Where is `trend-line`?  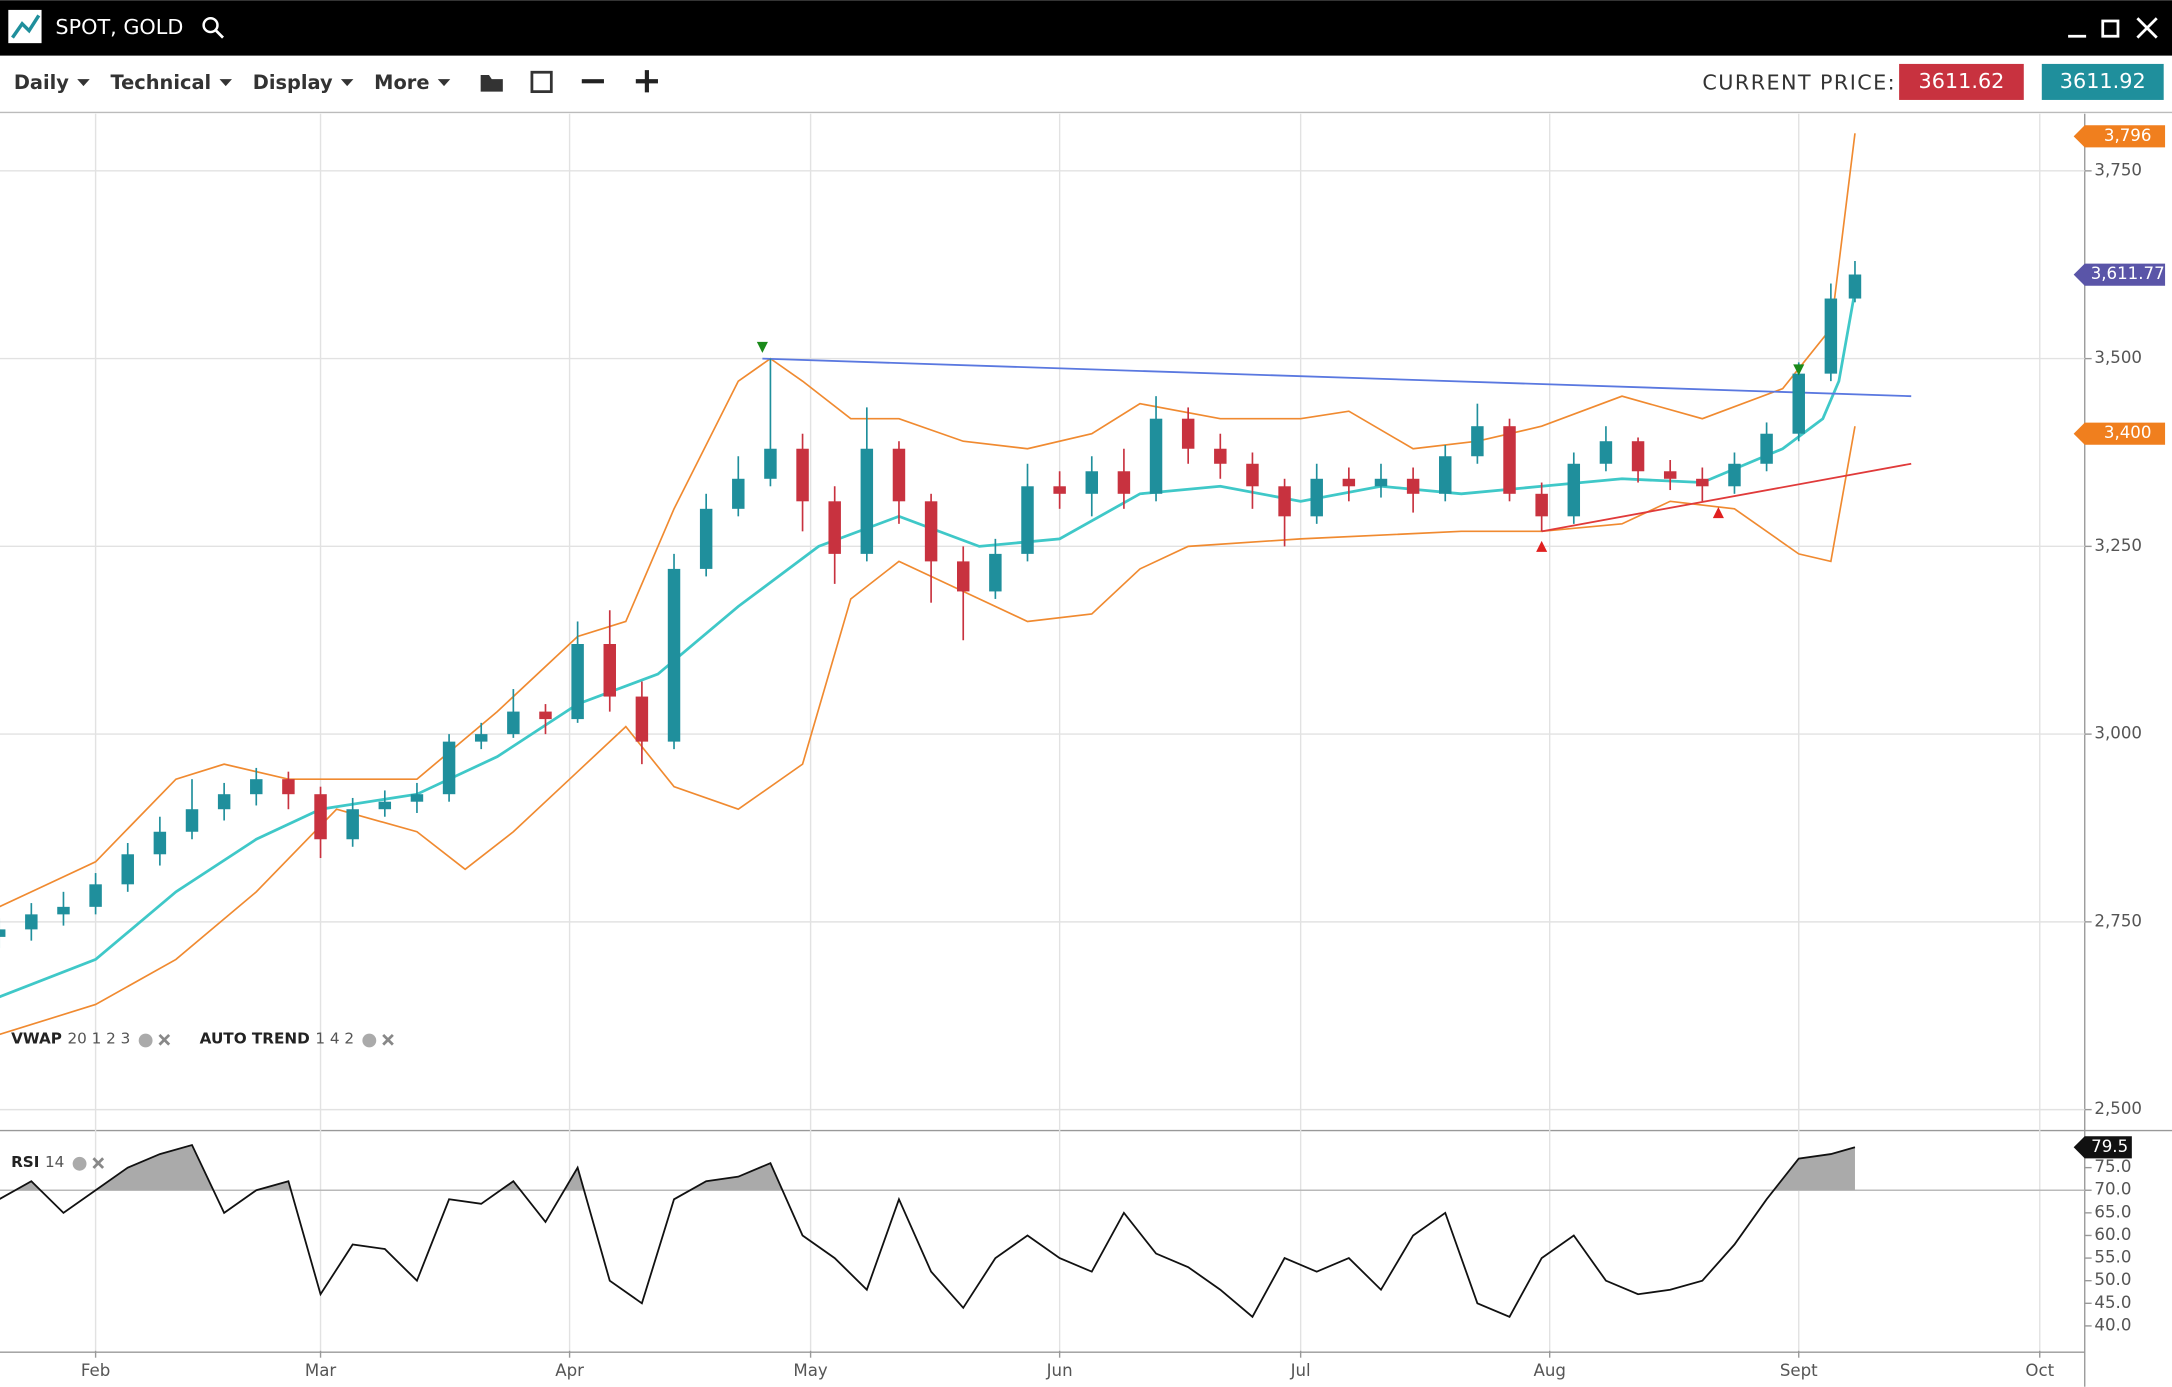 trend-line is located at coordinates (1337, 377).